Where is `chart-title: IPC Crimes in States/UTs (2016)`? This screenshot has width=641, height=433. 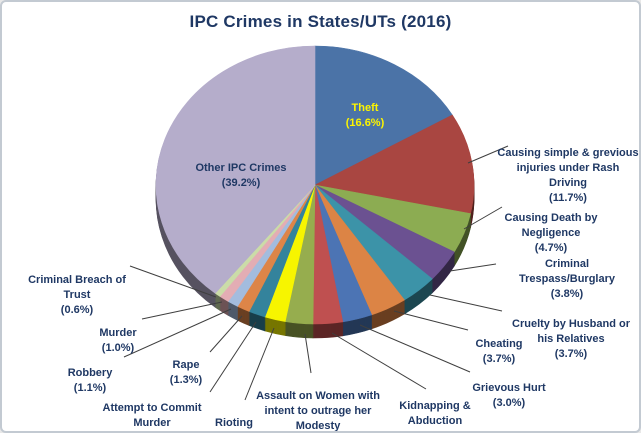 chart-title: IPC Crimes in States/UTs (2016) is located at coordinates (320, 21).